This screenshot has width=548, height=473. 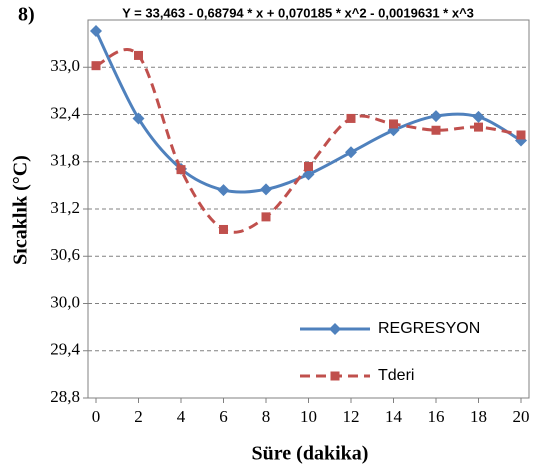 What do you see at coordinates (26, 15) in the screenshot?
I see `panel-label: 8)` at bounding box center [26, 15].